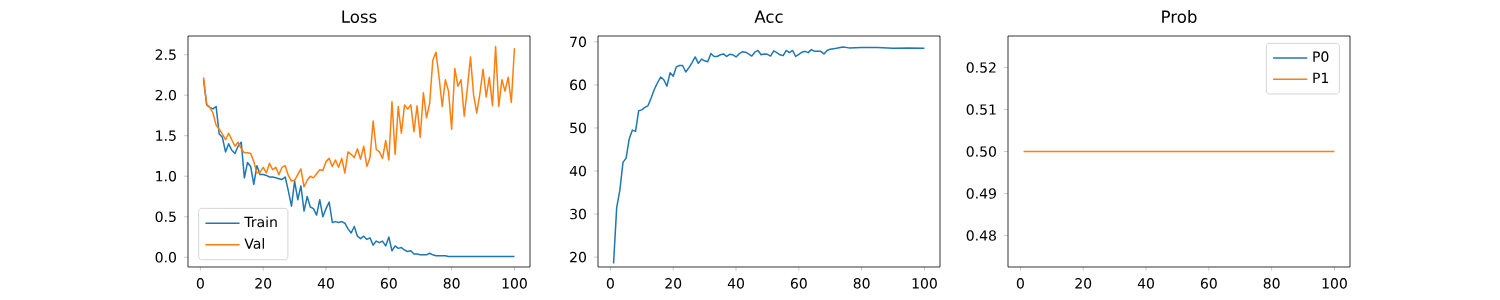 The height and width of the screenshot is (300, 1500). What do you see at coordinates (578, 257) in the screenshot?
I see `y-tick-label: 20` at bounding box center [578, 257].